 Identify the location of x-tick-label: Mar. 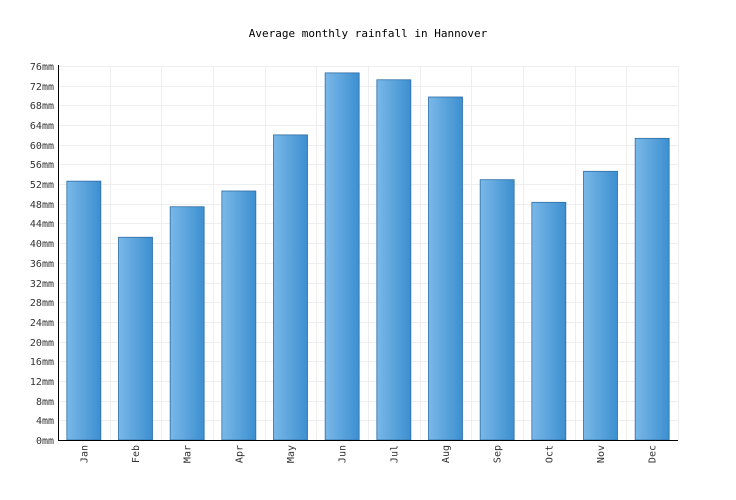
(188, 454).